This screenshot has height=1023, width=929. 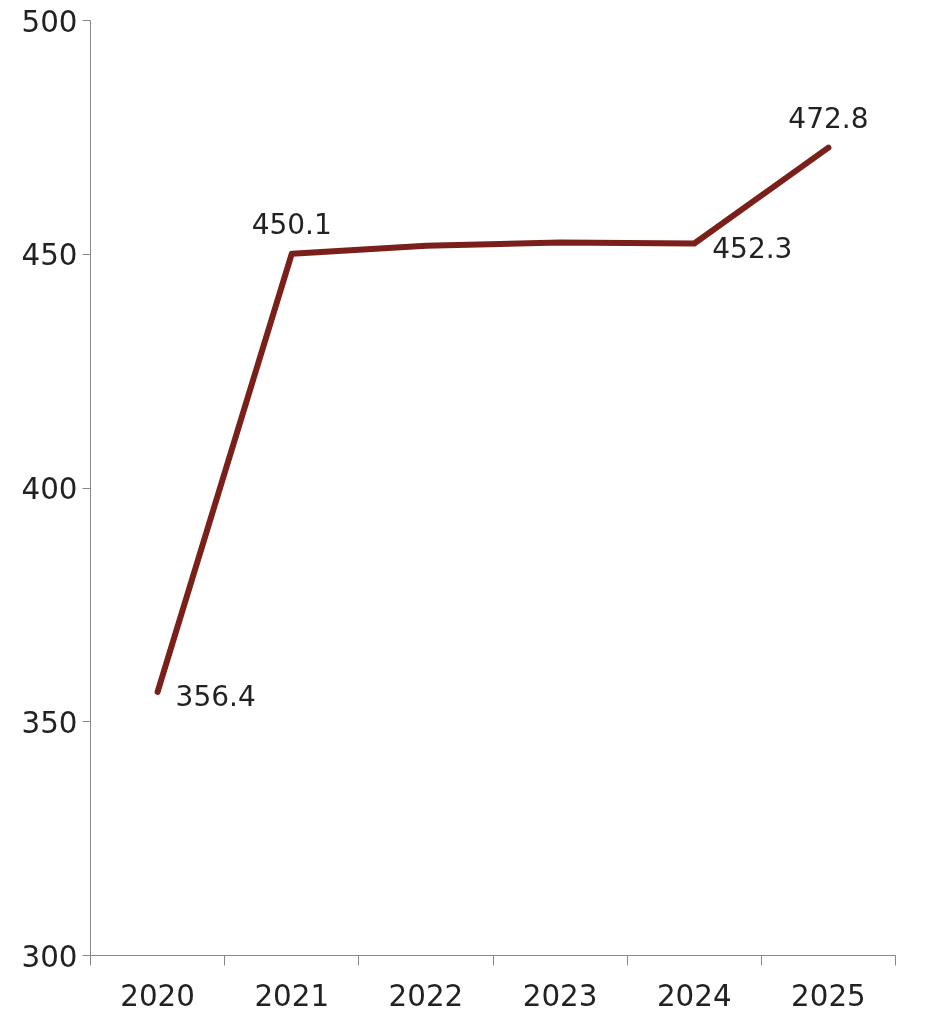 What do you see at coordinates (49, 21) in the screenshot?
I see `y-tick-label: 500` at bounding box center [49, 21].